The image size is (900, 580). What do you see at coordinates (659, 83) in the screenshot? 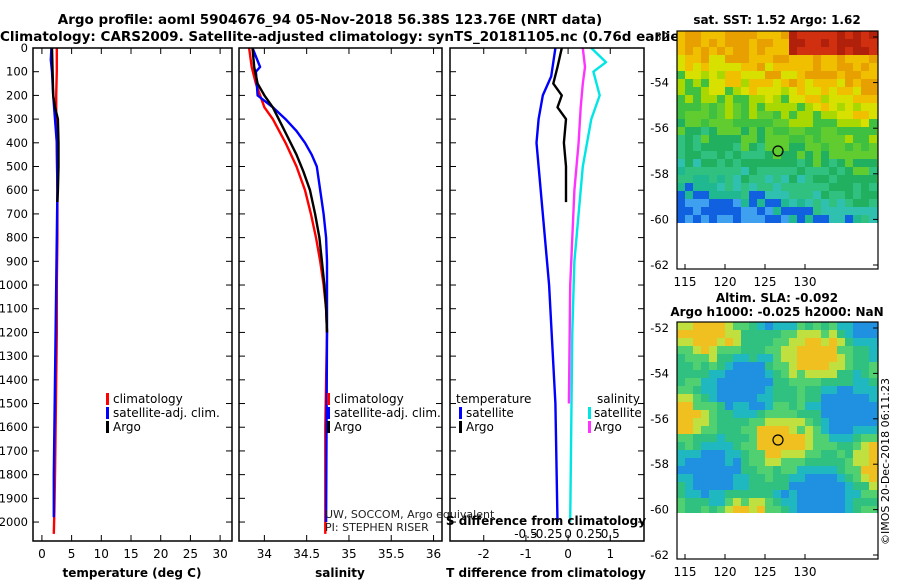
I see `map-ytick-label: -54` at bounding box center [659, 83].